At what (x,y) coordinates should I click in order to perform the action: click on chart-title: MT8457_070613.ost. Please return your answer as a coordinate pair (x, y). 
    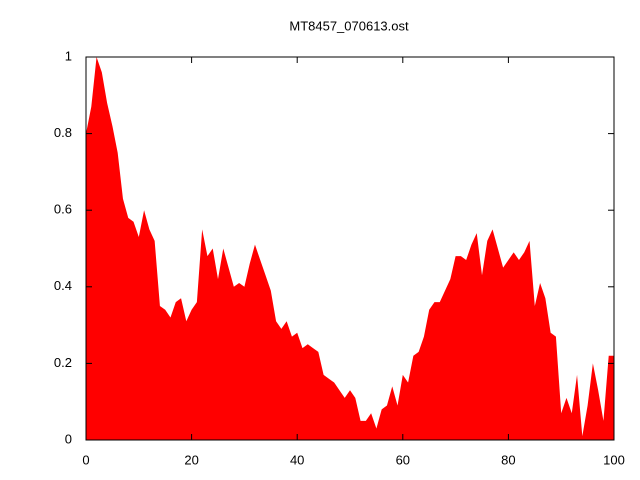
    Looking at the image, I should click on (349, 25).